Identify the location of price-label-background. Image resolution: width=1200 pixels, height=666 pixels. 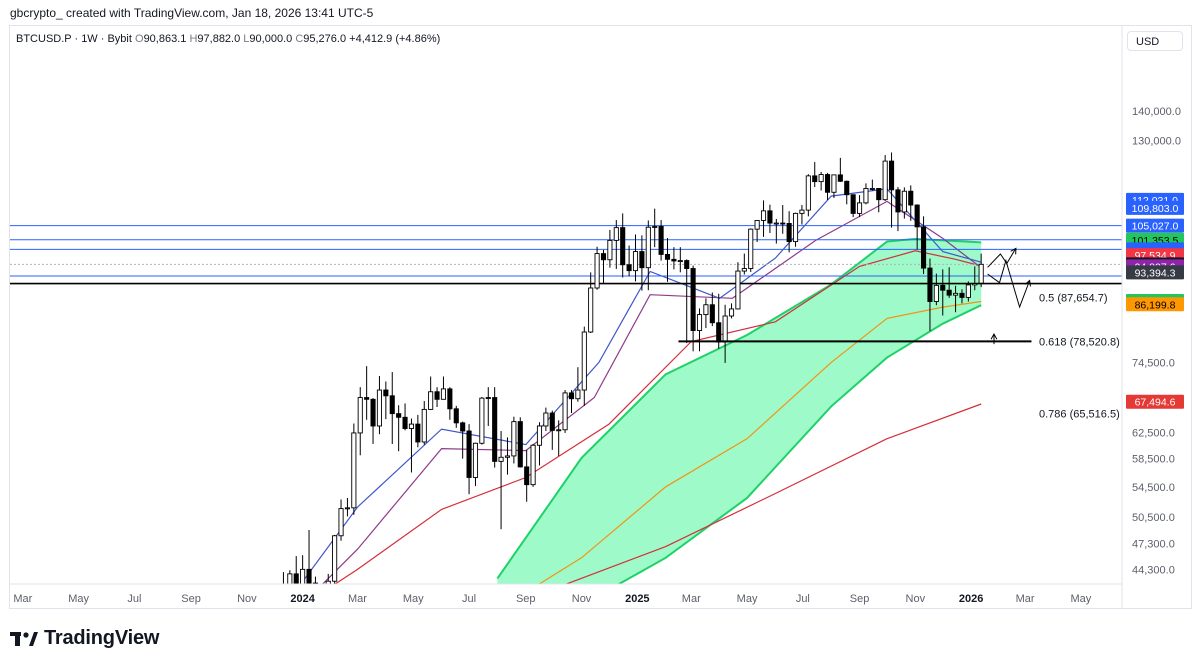
(1155, 304).